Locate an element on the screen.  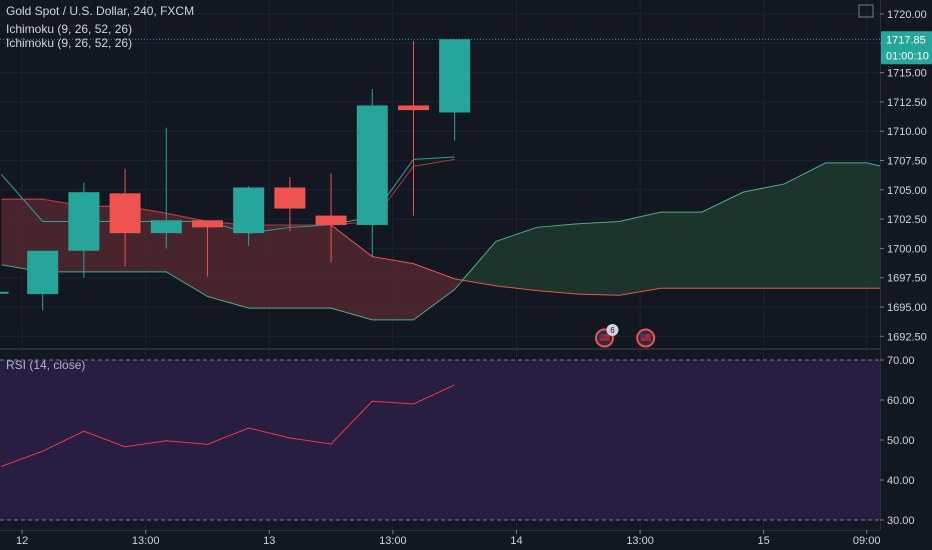
symbol-title: Gold Spot / U.S. Dollar, 240, FXCM is located at coordinates (100, 11).